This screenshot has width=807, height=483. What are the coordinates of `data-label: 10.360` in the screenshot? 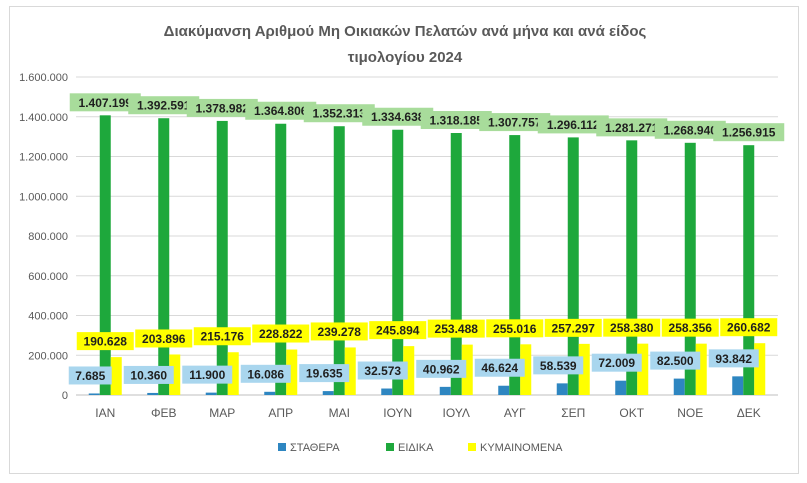 It's located at (148, 375).